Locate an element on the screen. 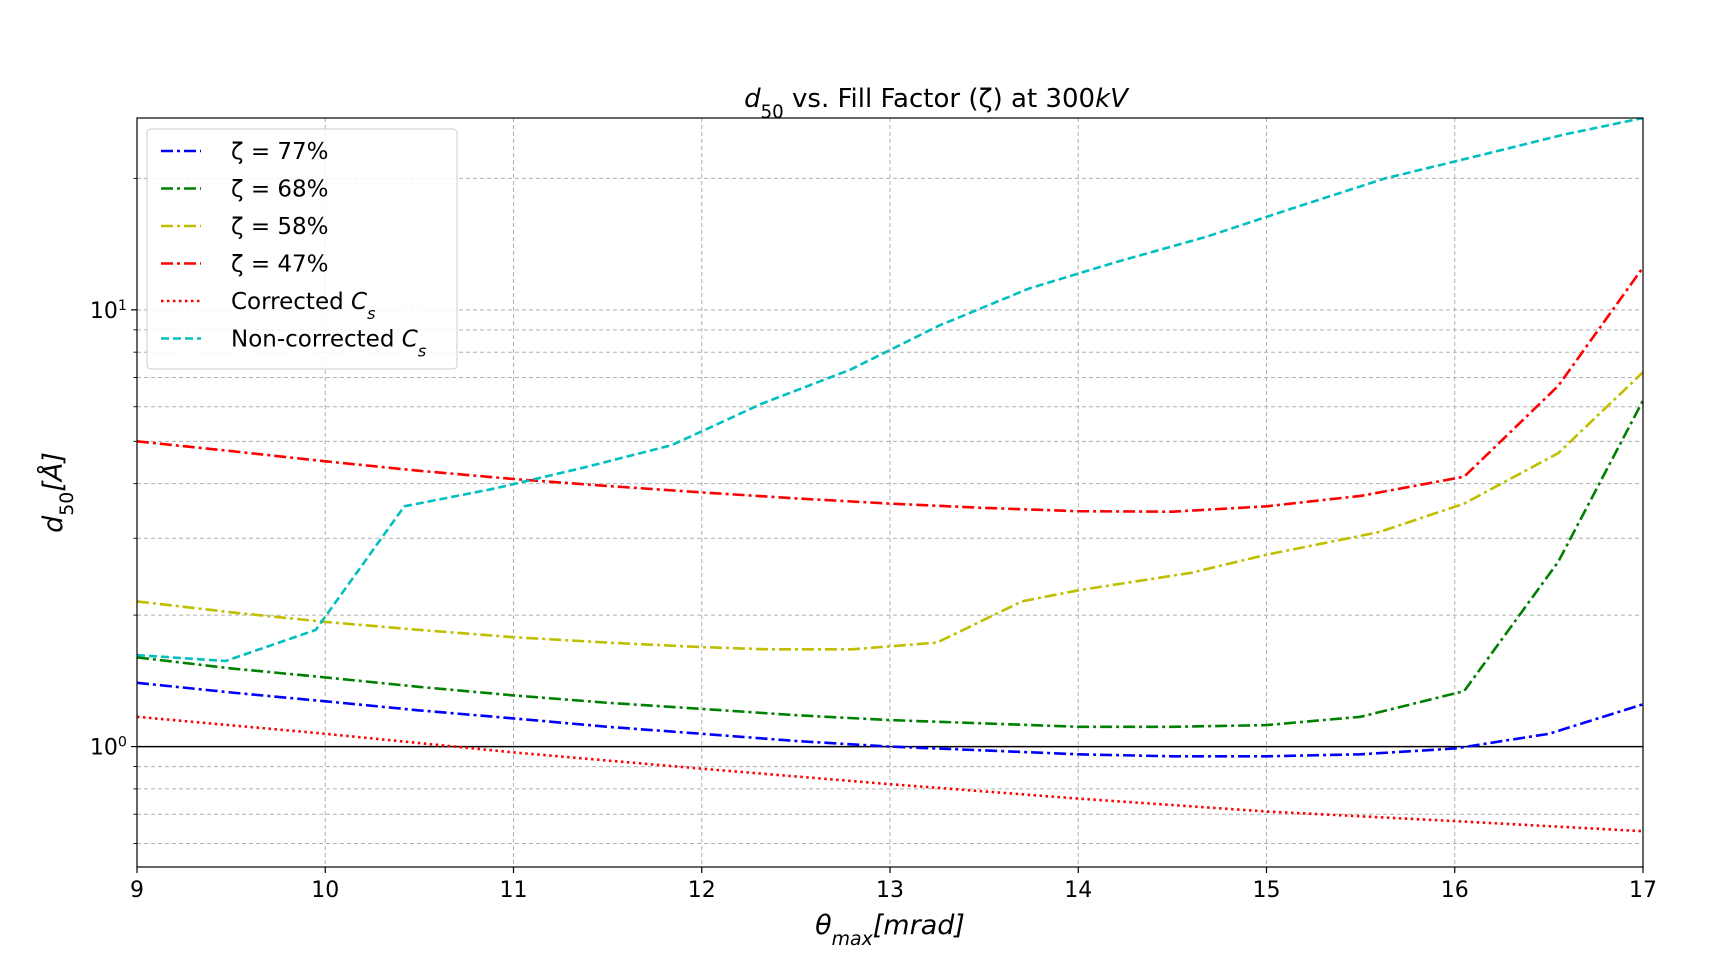 This screenshot has width=1712, height=963. legend-name: ζ = 47% is located at coordinates (280, 265).